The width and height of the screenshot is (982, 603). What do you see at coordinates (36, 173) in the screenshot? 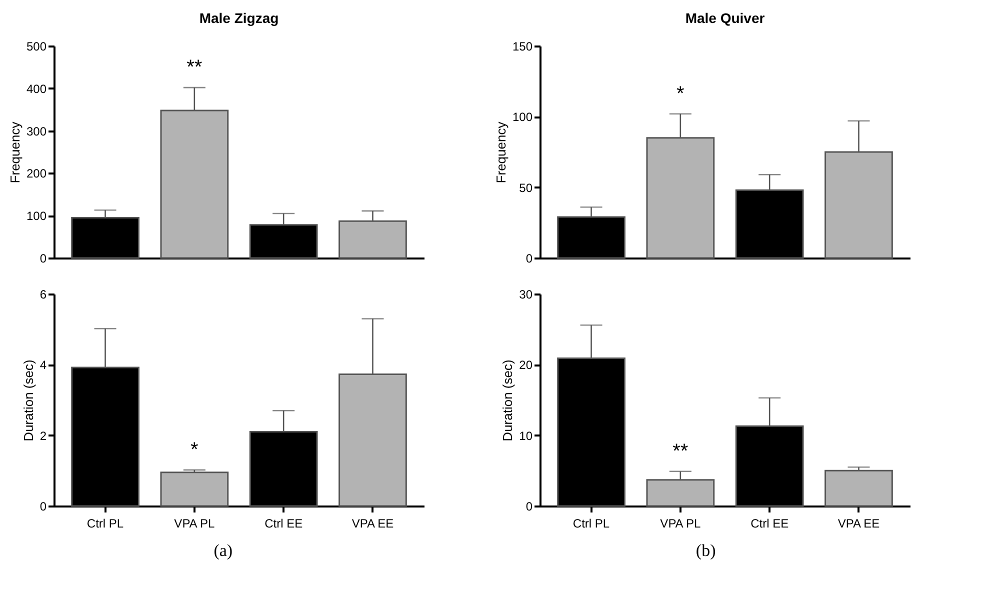
I see `y-tick-label: 200` at bounding box center [36, 173].